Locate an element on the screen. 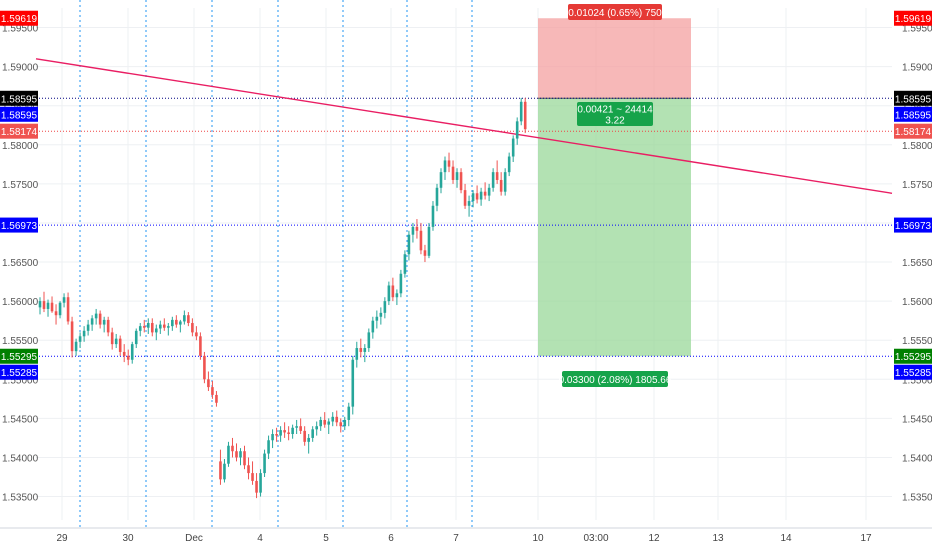  price-tag-left: 1.58595 is located at coordinates (19, 114).